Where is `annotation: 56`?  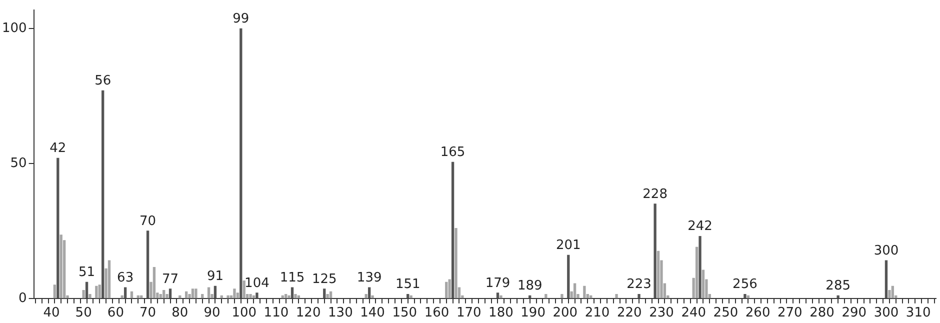
annotation: 56 is located at coordinates (103, 81).